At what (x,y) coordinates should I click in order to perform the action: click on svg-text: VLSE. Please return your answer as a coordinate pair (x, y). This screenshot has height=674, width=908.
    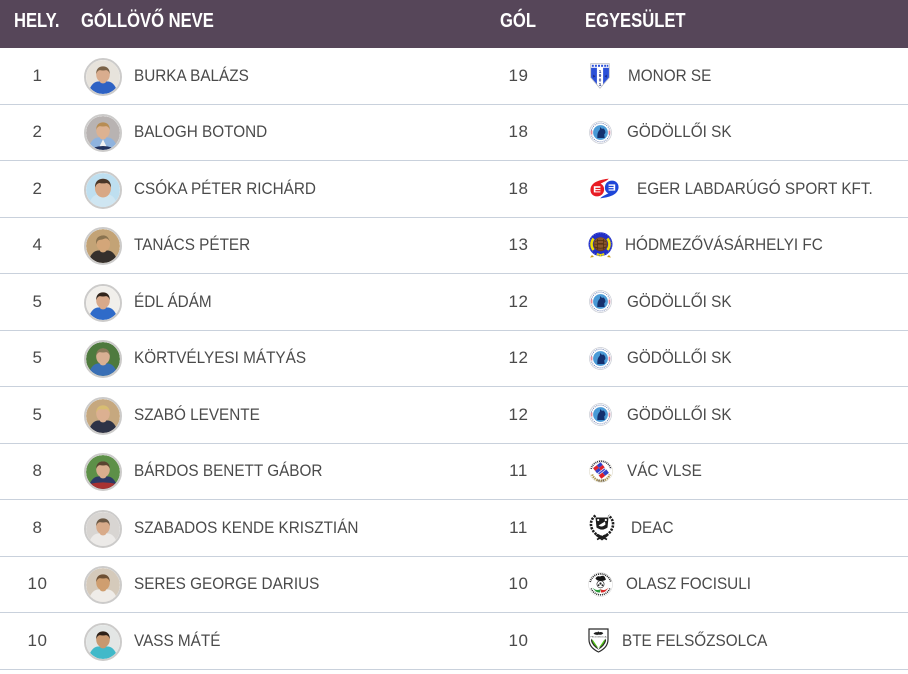
    Looking at the image, I should click on (601, 480).